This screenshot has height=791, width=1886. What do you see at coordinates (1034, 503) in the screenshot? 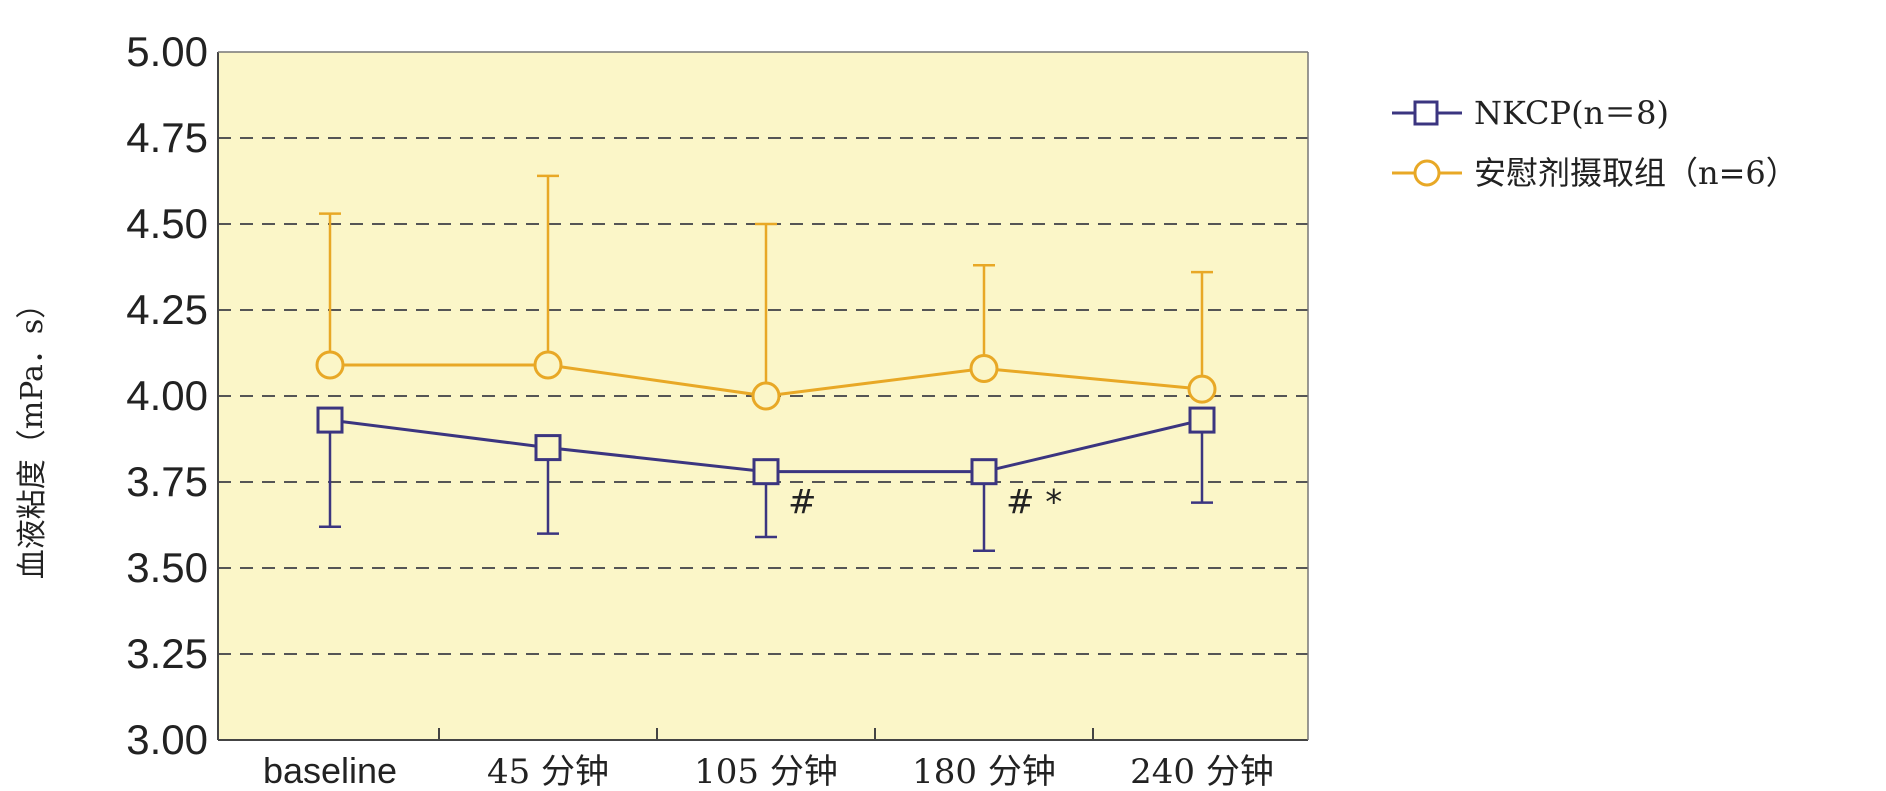
I see `significance-marker: # *` at bounding box center [1034, 503].